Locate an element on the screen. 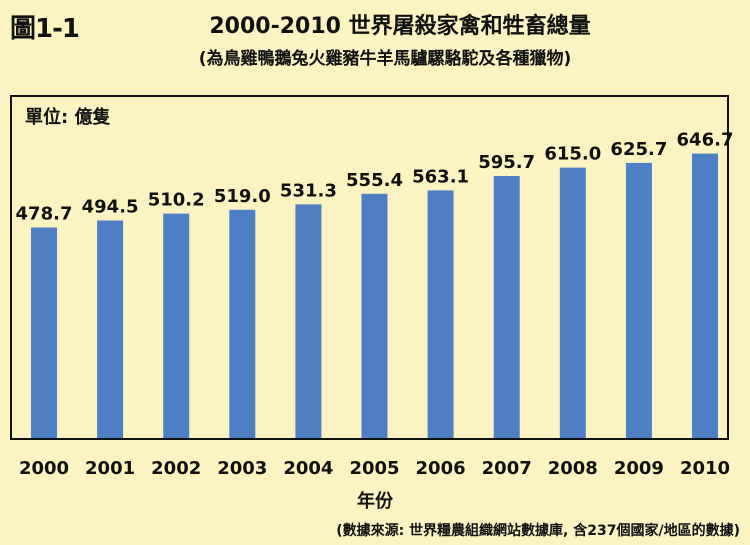  data-label-2010: 646.7 is located at coordinates (705, 140).